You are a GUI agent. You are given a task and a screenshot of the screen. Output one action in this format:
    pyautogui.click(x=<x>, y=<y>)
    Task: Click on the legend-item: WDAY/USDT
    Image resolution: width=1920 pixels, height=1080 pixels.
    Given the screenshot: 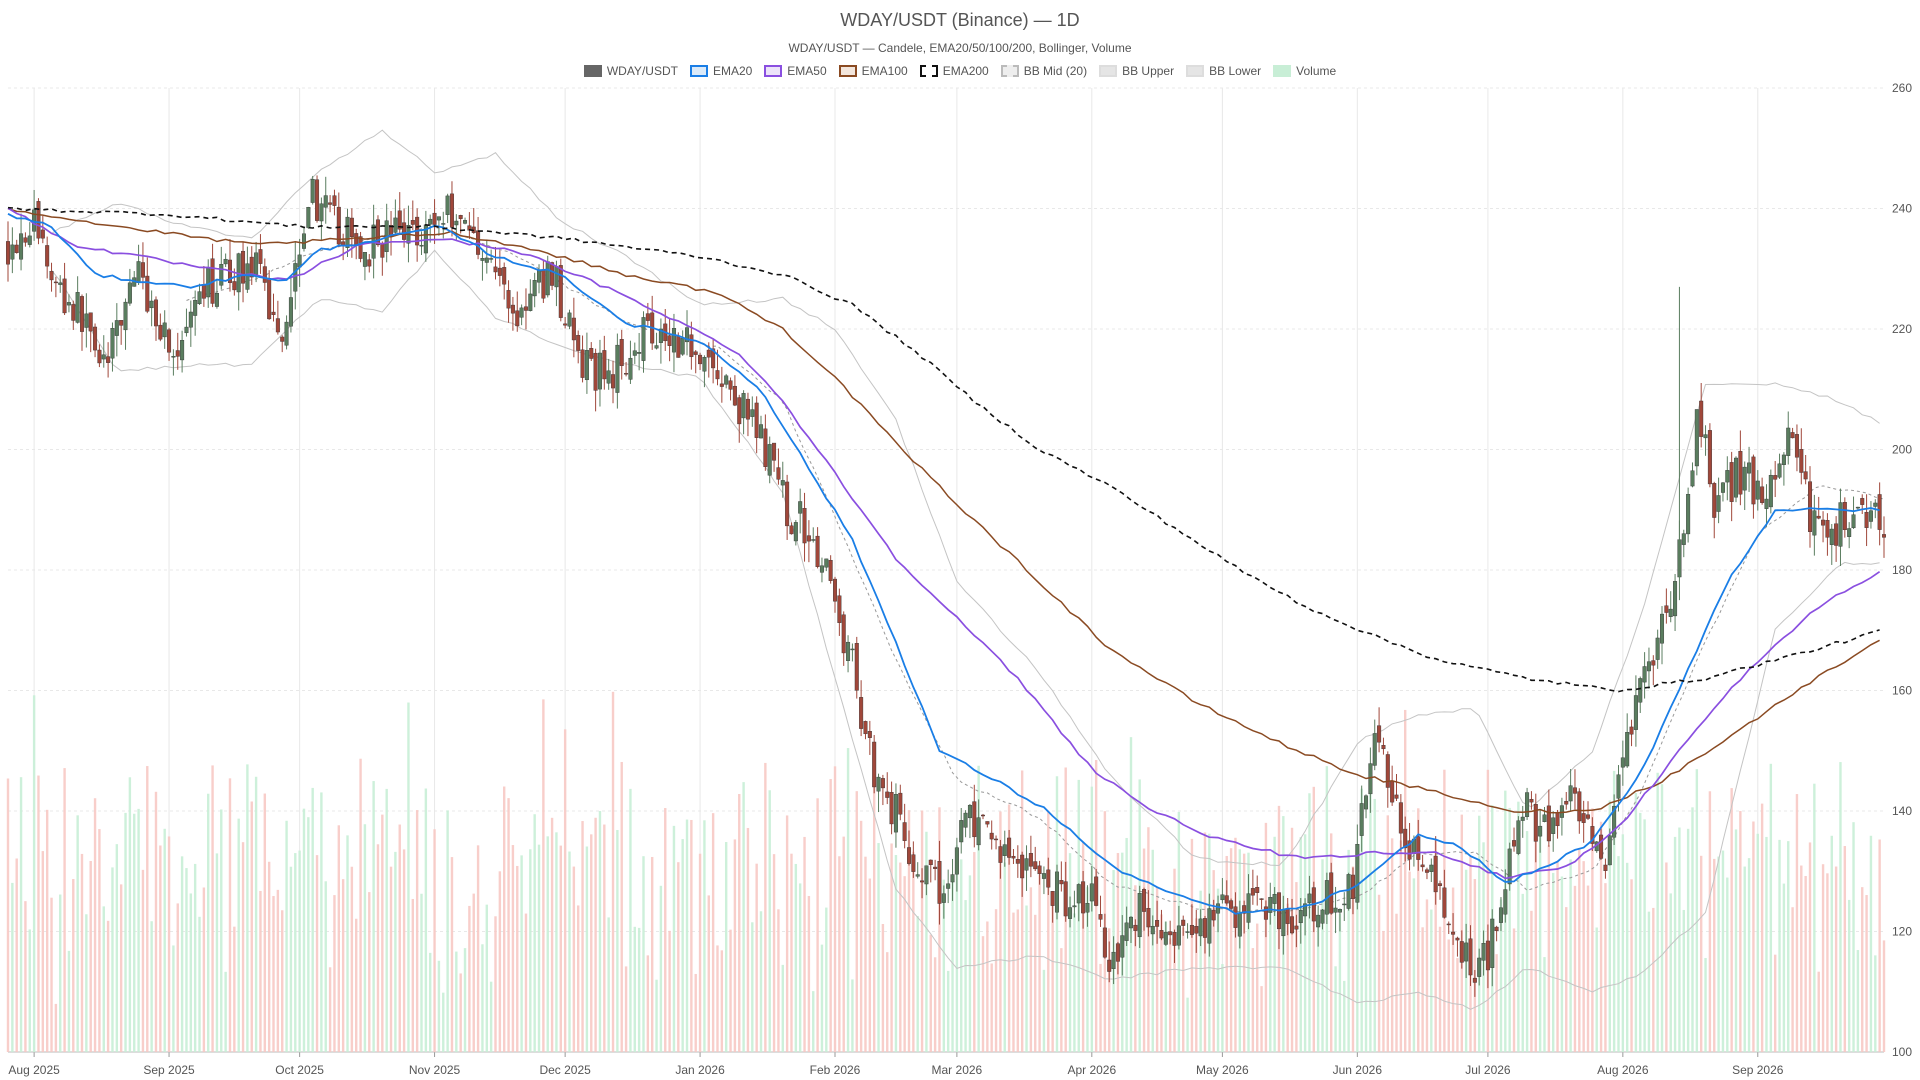 What is the action you would take?
    pyautogui.click(x=630, y=71)
    